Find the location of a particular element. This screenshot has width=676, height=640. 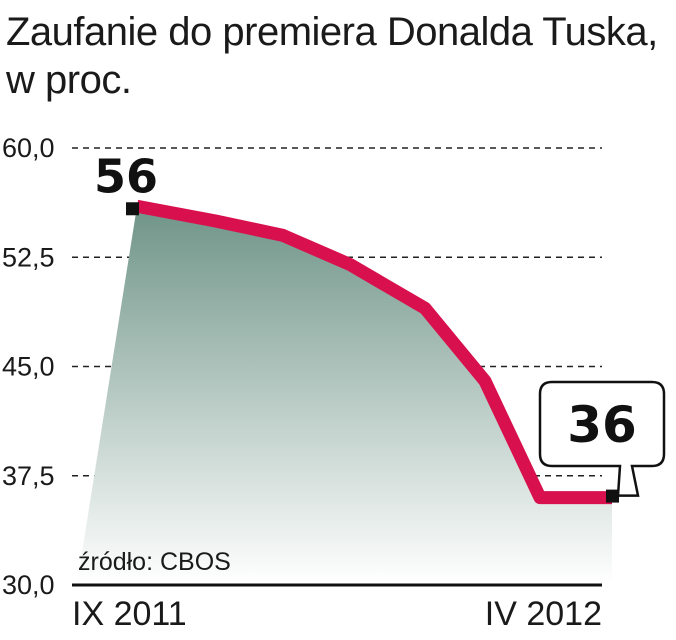

y-tick-label: 52,5 is located at coordinates (28, 257).